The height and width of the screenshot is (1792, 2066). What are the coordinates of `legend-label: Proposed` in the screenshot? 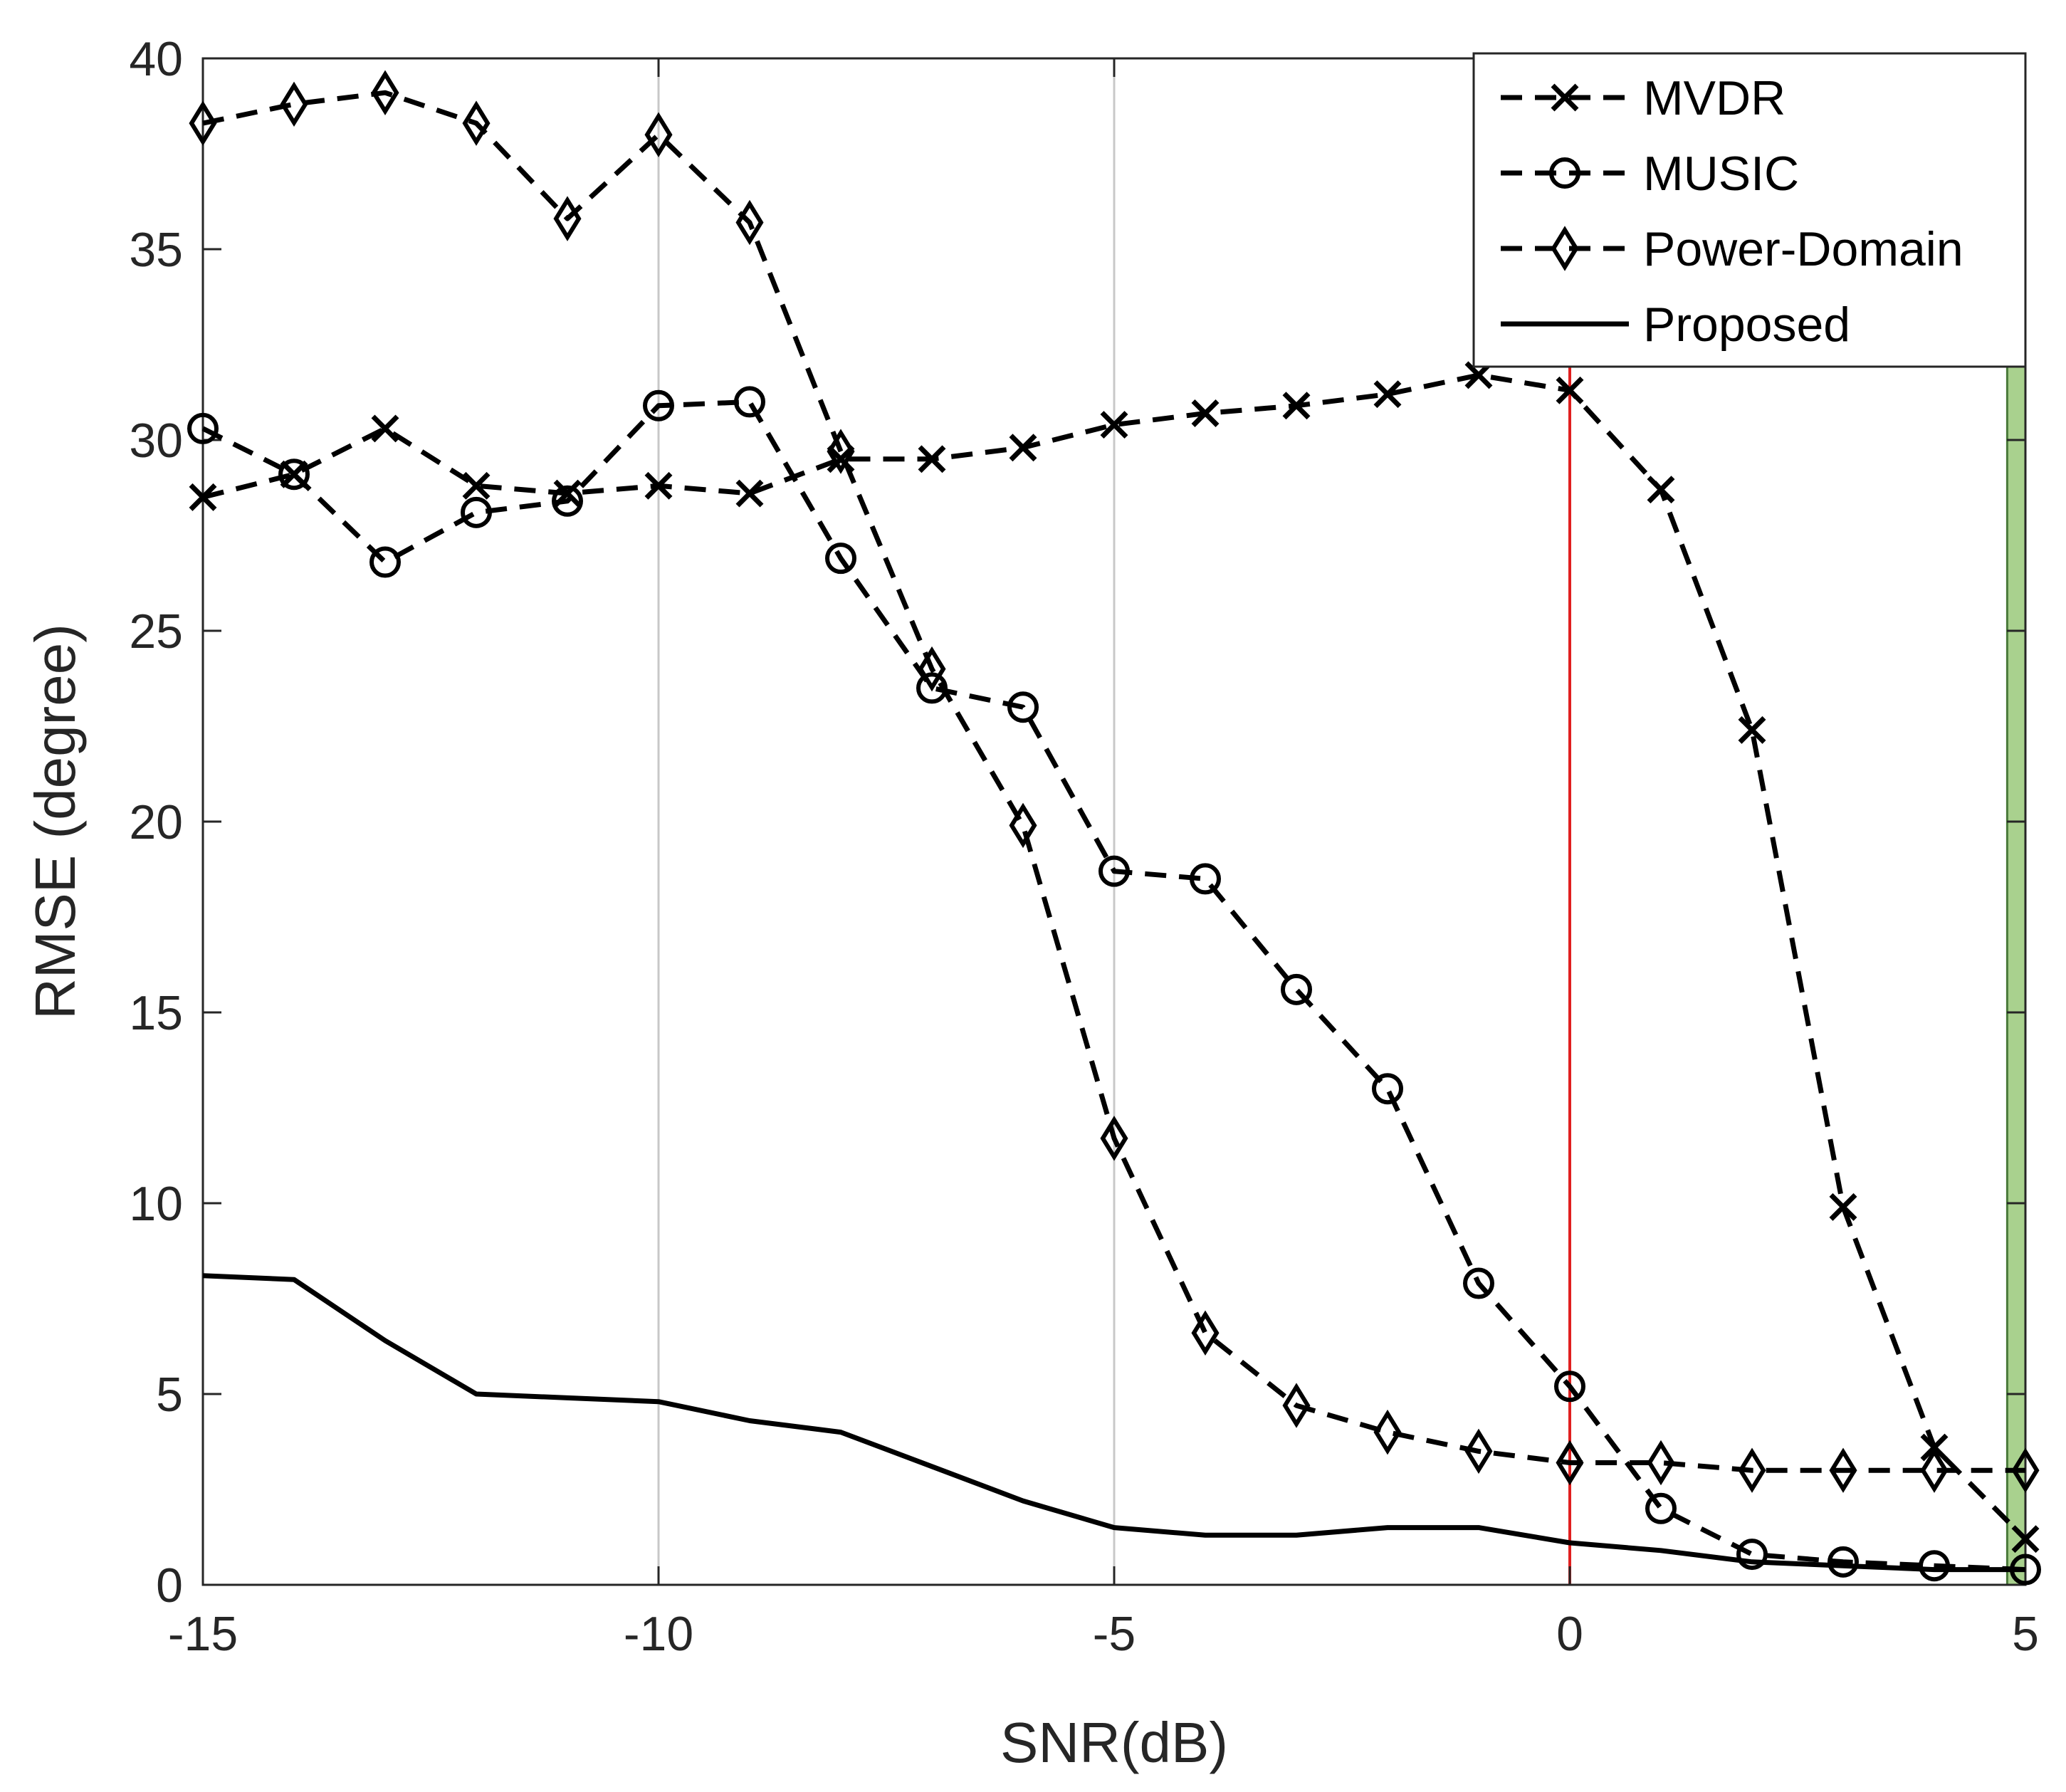 It's located at (1746, 325).